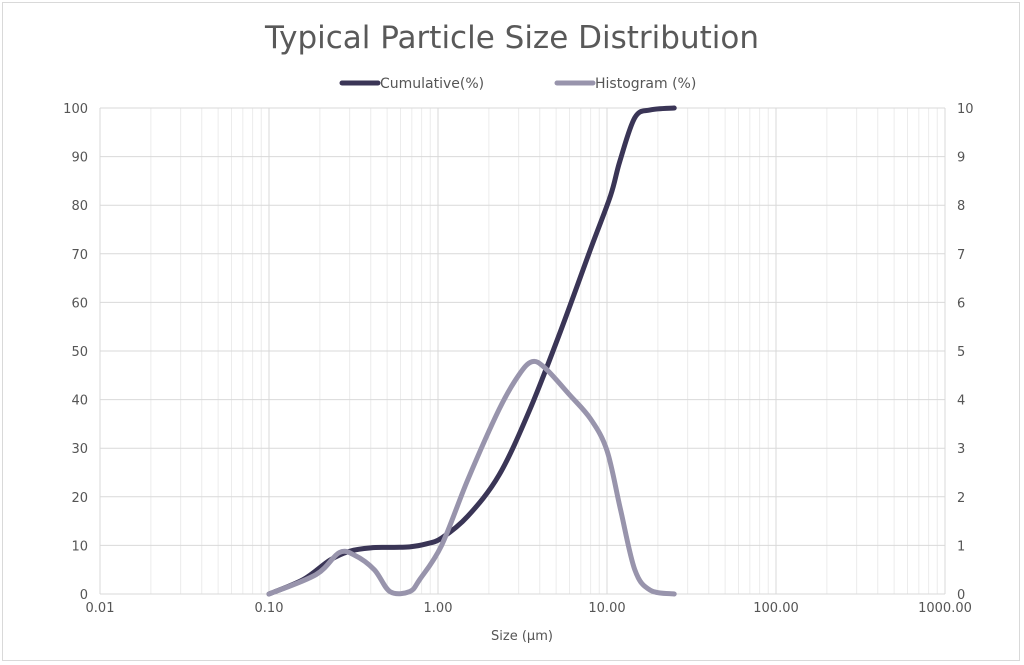 Image resolution: width=1024 pixels, height=665 pixels. I want to click on y-tick-label: 50, so click(79, 352).